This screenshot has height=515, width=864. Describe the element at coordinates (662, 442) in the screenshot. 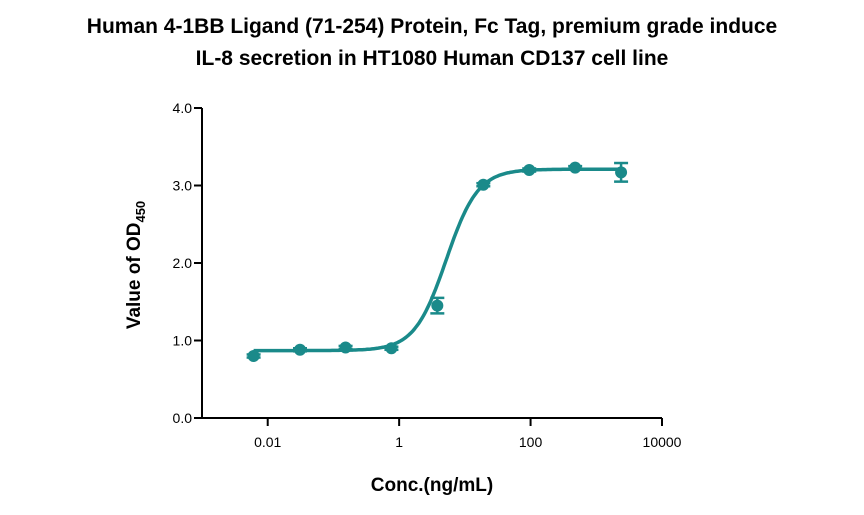

I see `x-tick-label: 10000` at that location.